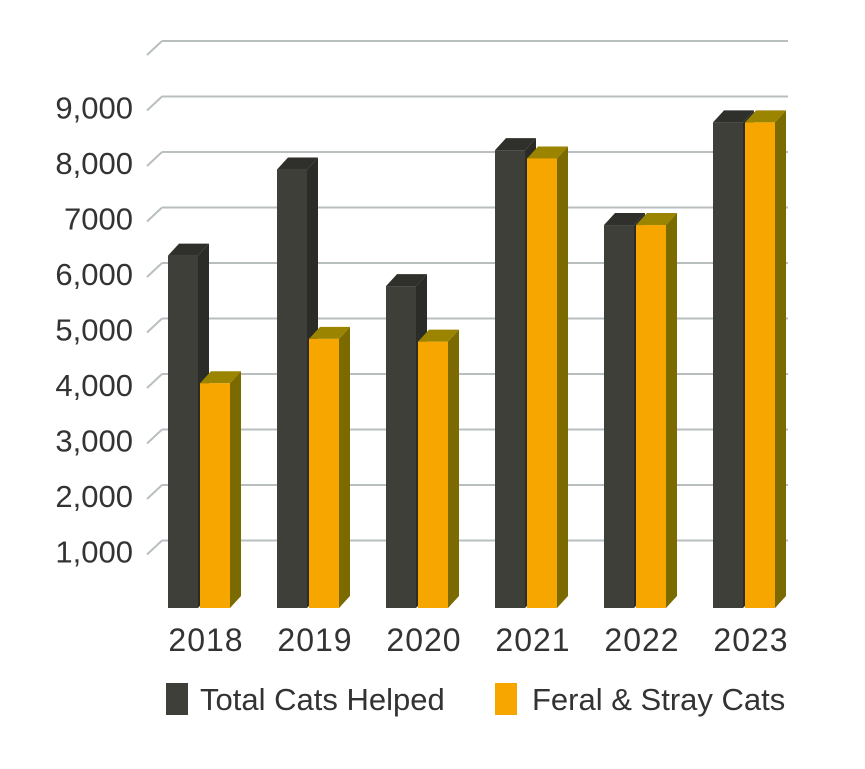  What do you see at coordinates (205, 640) in the screenshot?
I see `x-tick-label: 2018` at bounding box center [205, 640].